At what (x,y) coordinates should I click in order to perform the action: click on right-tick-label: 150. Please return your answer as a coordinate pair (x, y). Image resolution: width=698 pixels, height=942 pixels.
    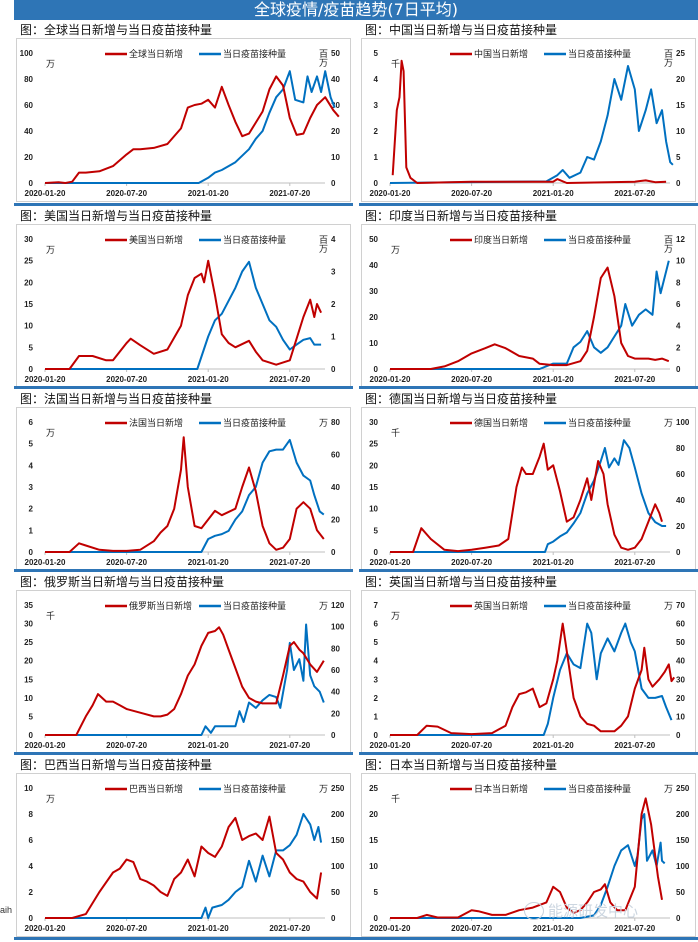
    Looking at the image, I should click on (338, 840).